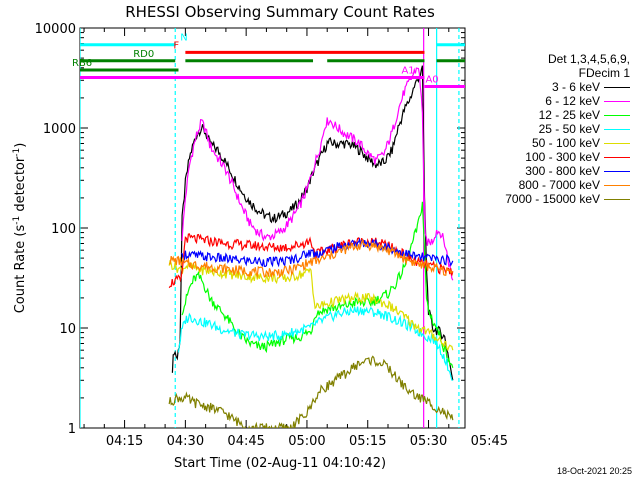 This screenshot has height=480, width=640. I want to click on legend-entry: 50 - 100 keV, so click(554, 143).